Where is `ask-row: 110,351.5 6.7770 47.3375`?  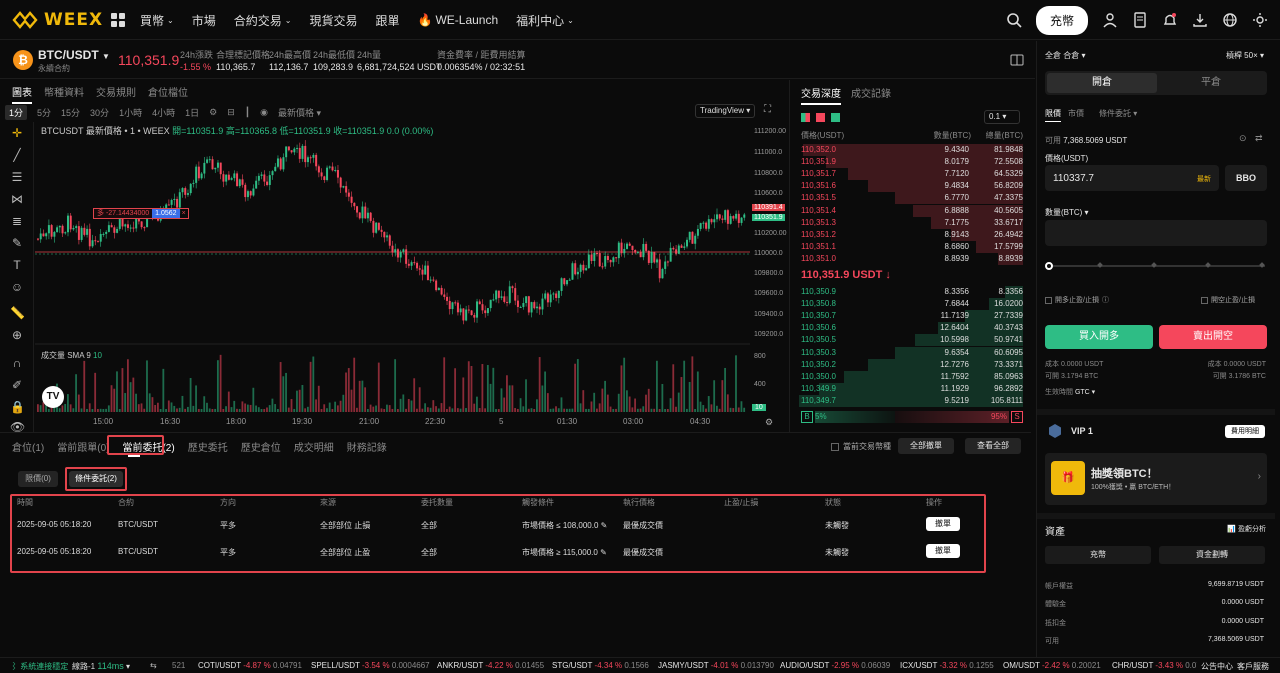 ask-row: 110,351.5 6.7770 47.3375 is located at coordinates (911, 198).